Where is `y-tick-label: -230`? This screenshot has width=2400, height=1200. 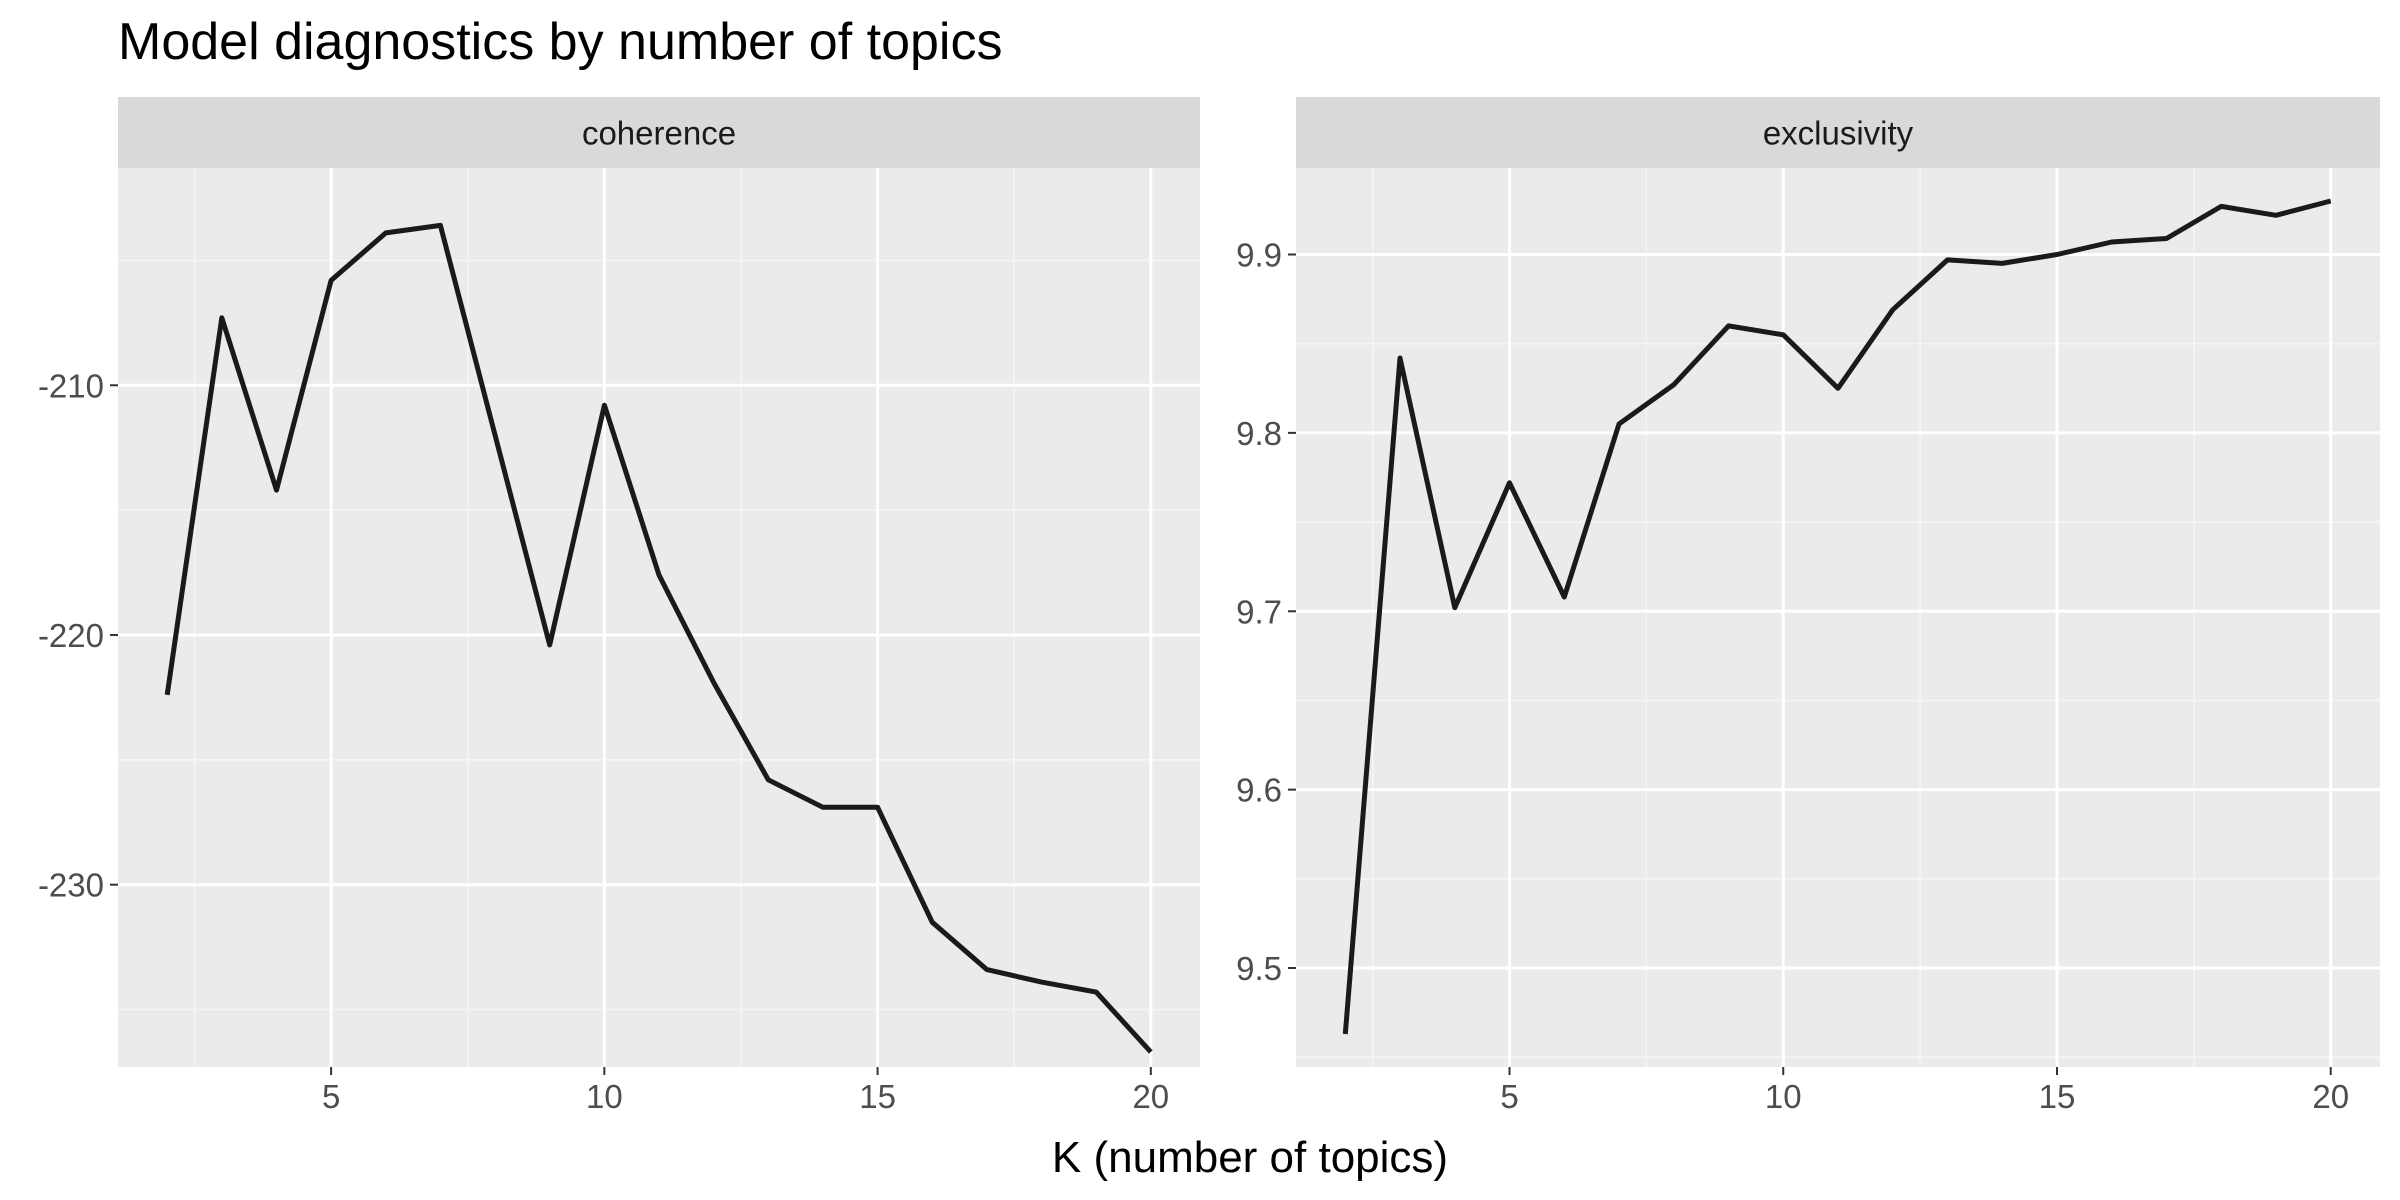
y-tick-label: -230 is located at coordinates (71, 885).